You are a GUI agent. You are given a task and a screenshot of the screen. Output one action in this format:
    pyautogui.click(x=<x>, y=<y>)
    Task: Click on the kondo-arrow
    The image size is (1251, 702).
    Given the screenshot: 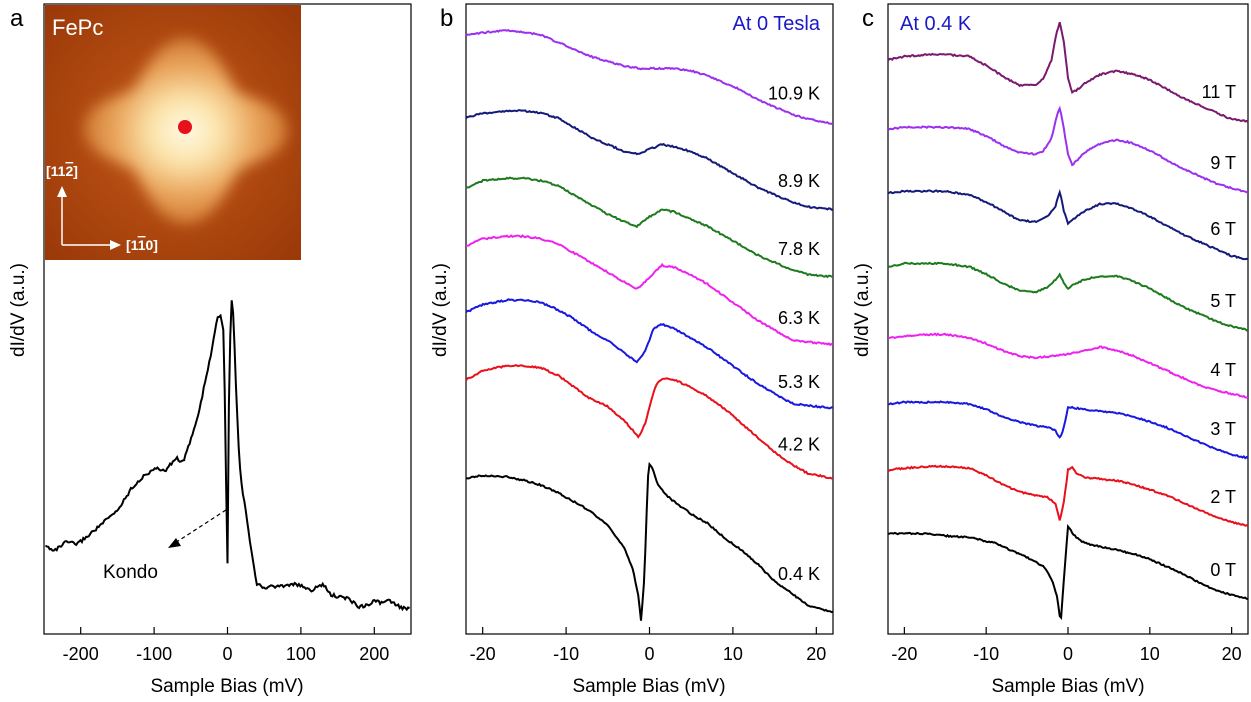 What is the action you would take?
    pyautogui.click(x=200, y=526)
    